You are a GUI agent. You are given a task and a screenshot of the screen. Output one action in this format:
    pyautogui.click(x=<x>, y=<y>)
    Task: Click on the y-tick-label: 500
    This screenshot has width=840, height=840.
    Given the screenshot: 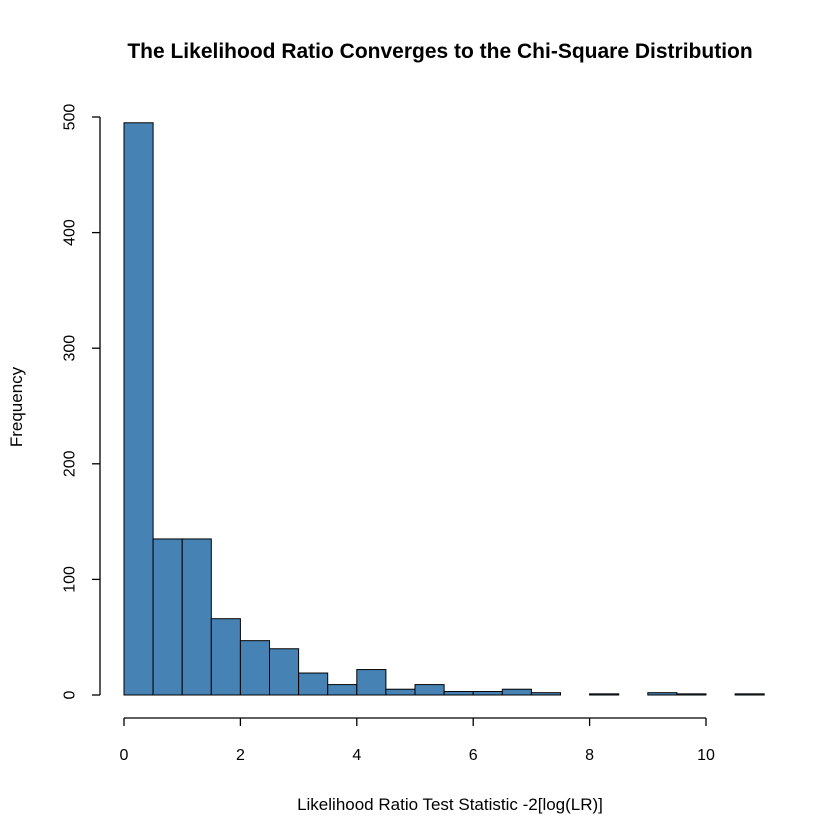 What is the action you would take?
    pyautogui.click(x=70, y=117)
    